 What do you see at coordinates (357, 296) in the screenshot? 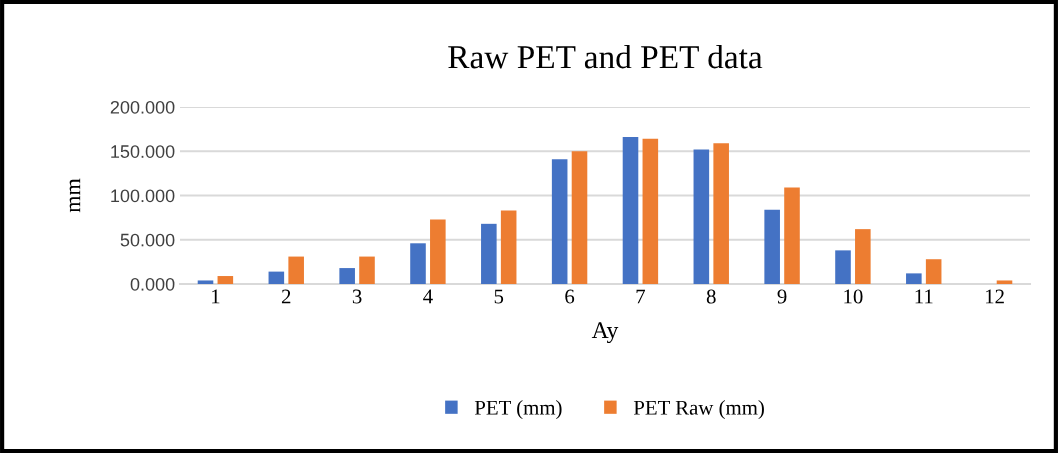
I see `x-tick-label: 3` at bounding box center [357, 296].